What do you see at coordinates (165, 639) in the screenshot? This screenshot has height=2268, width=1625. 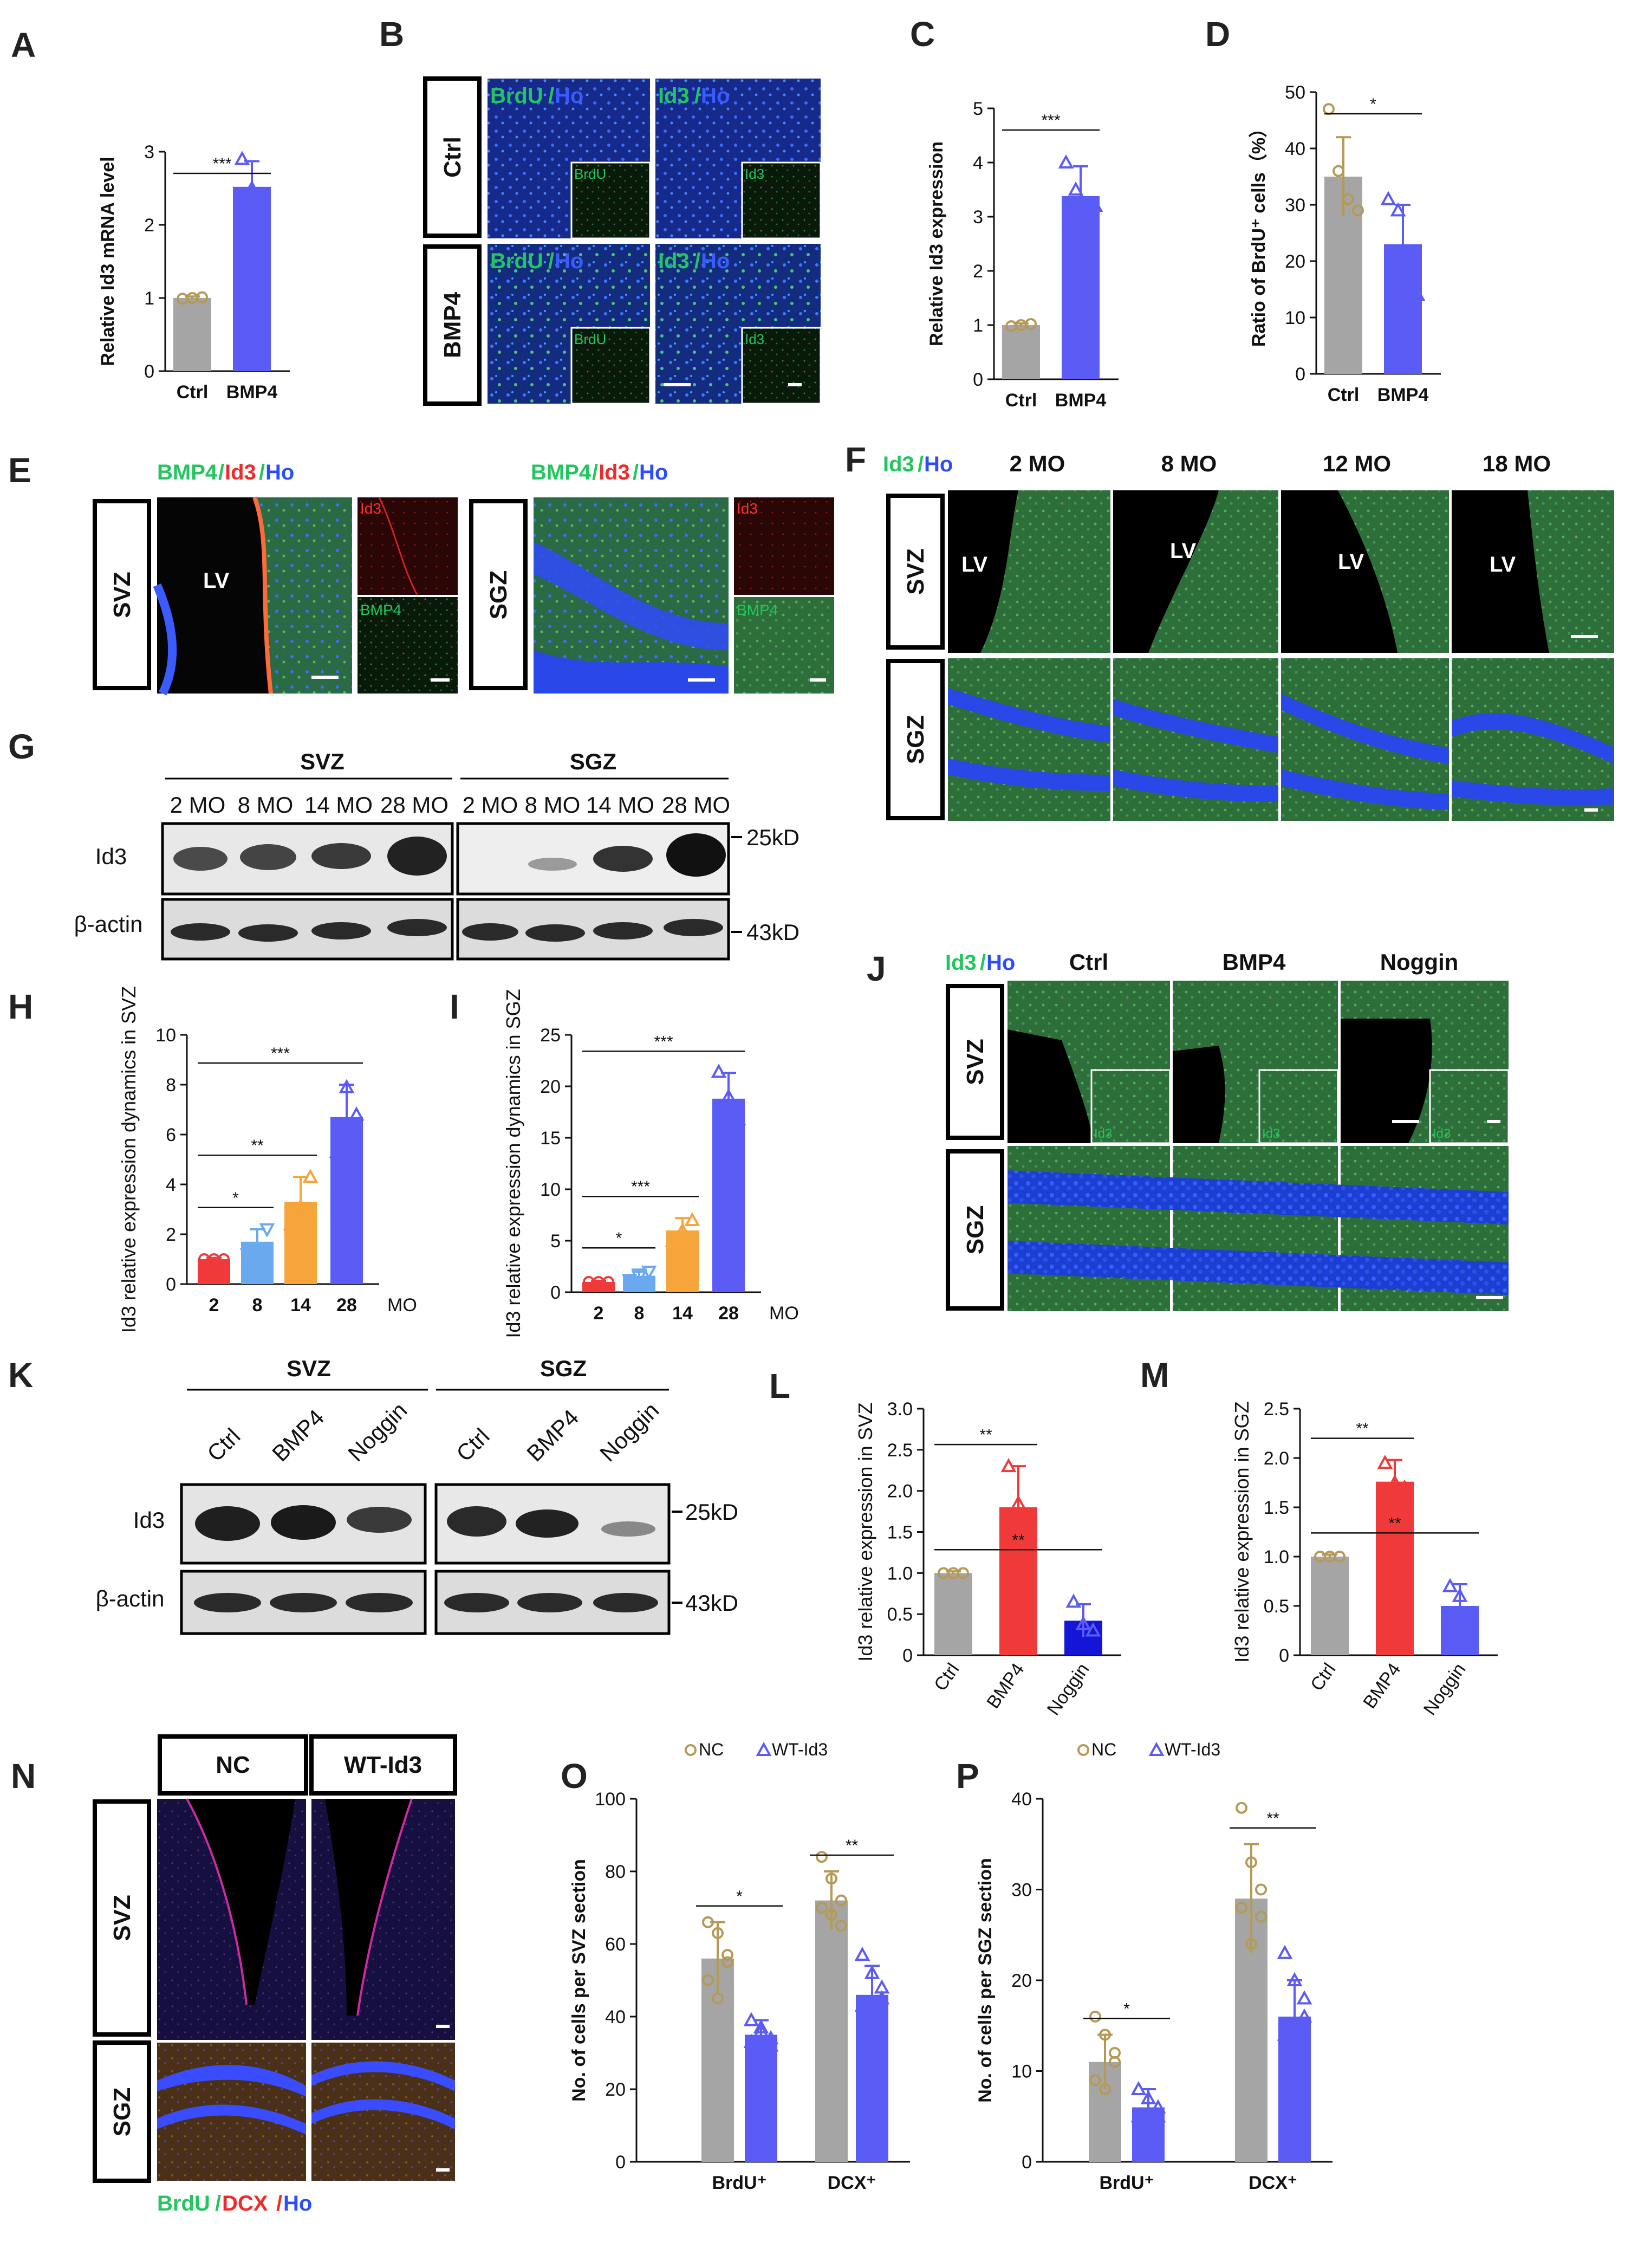 I see `edge-e-svz` at bounding box center [165, 639].